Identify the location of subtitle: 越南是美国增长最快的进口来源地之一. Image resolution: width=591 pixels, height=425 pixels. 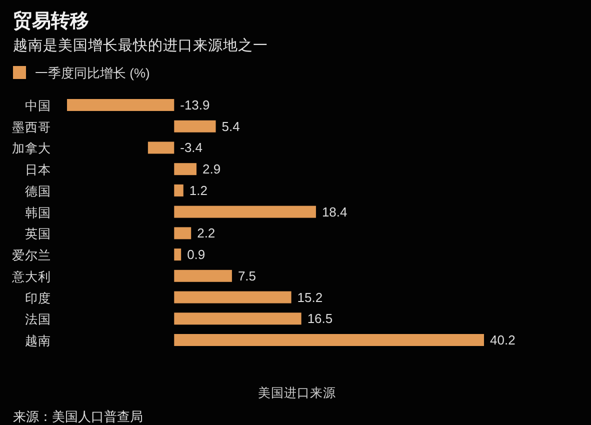
(140, 46).